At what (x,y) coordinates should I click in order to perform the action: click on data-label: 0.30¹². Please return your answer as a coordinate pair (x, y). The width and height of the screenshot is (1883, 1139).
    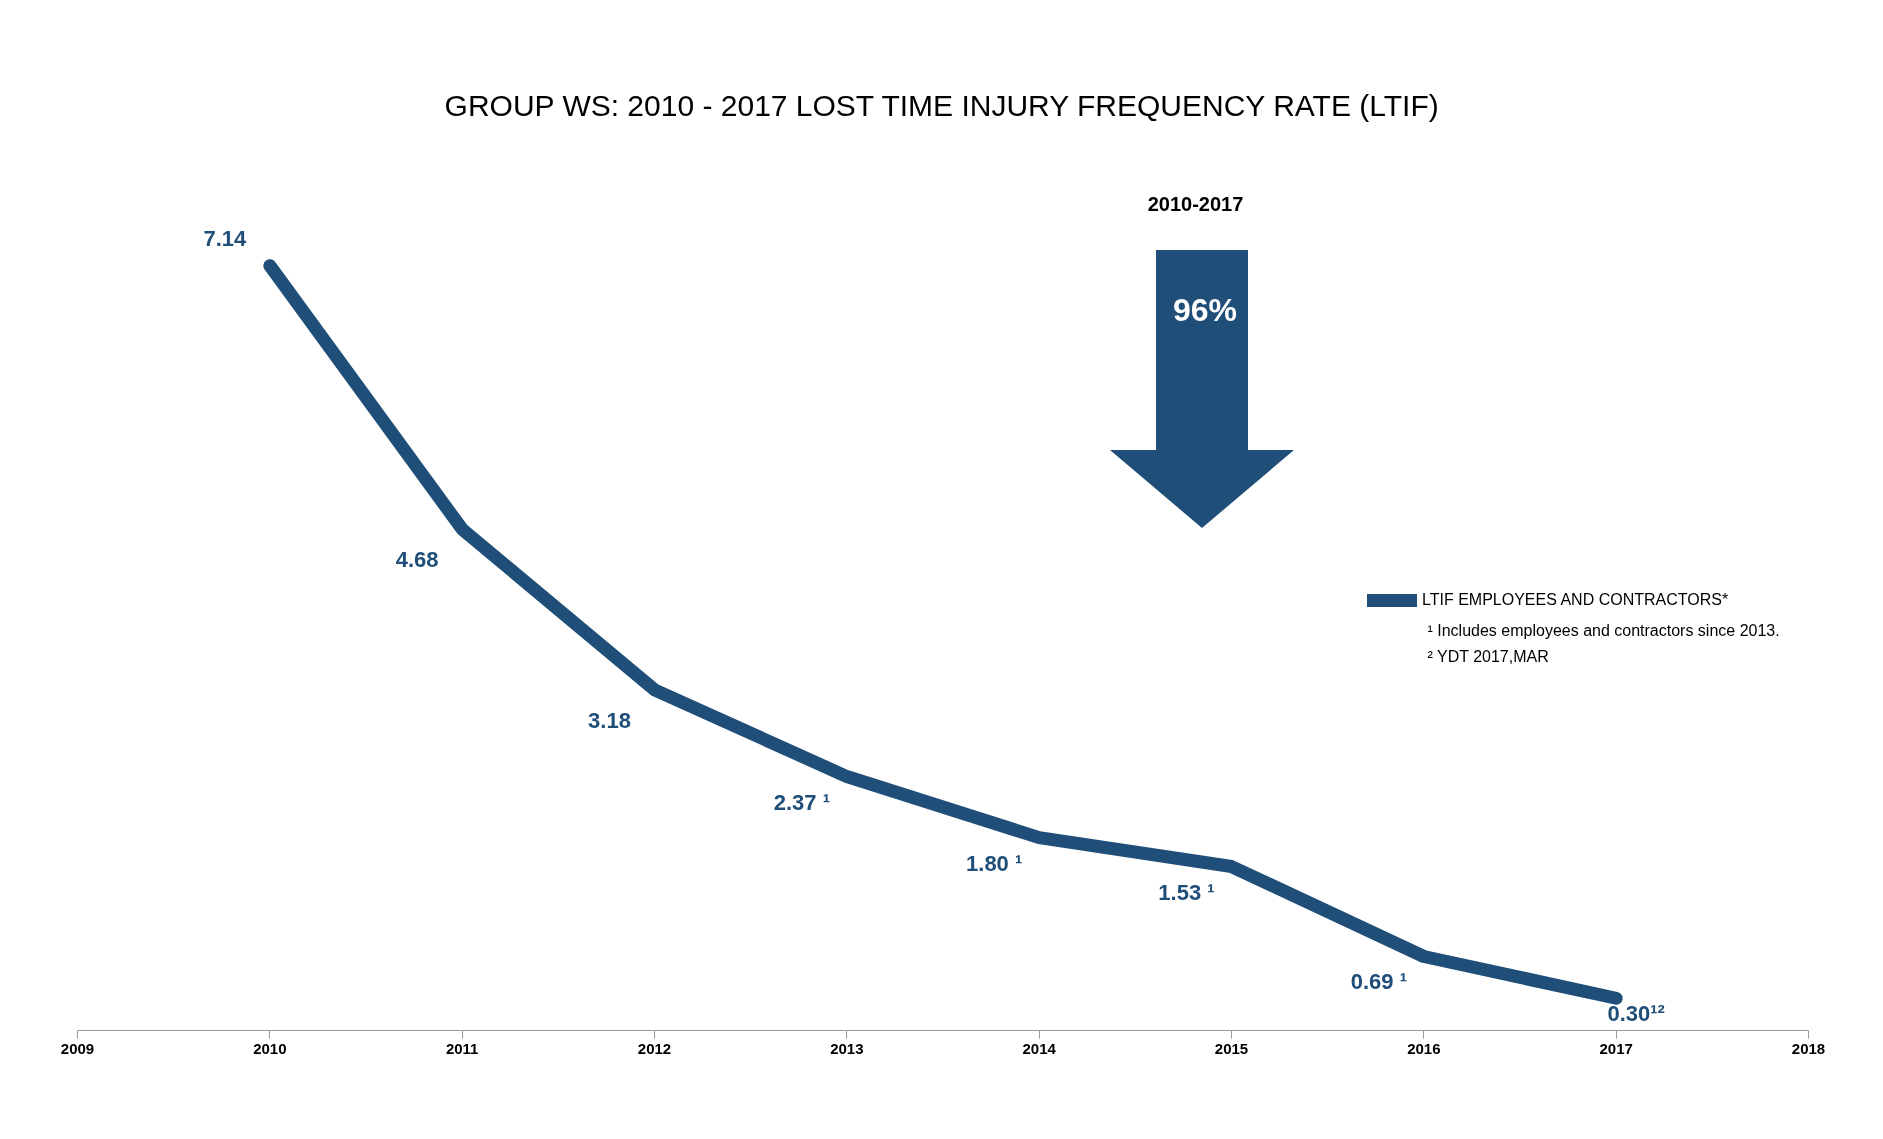
    Looking at the image, I should click on (1636, 1014).